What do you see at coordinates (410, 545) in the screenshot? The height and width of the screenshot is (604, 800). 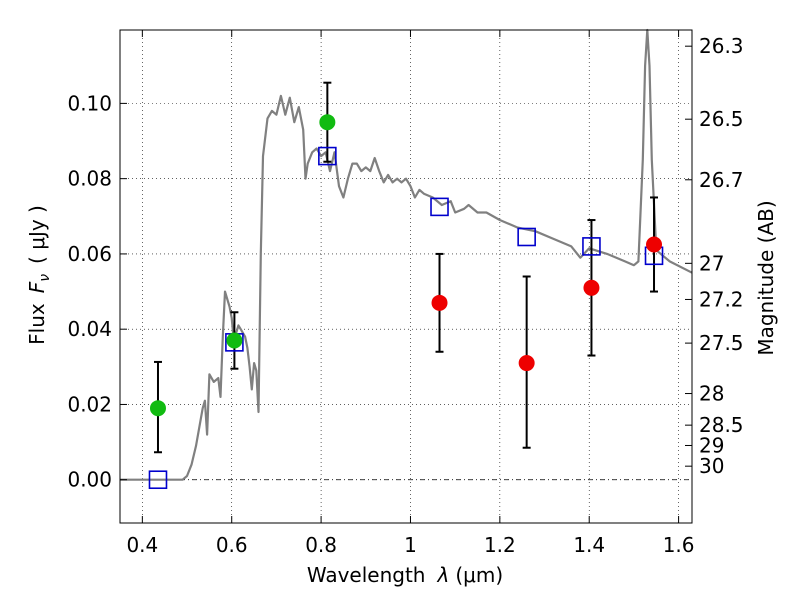 I see `x-tick-label: 1` at bounding box center [410, 545].